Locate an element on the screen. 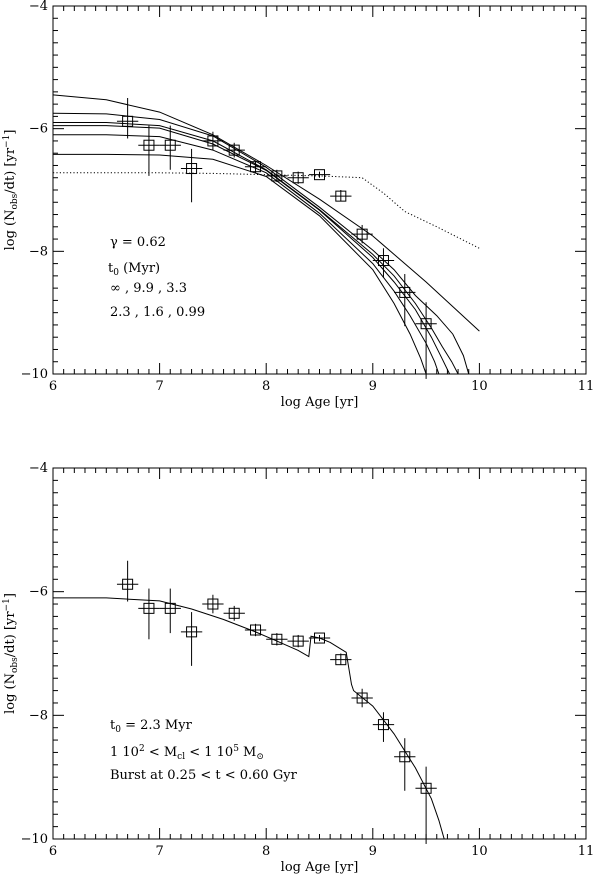 The image size is (593, 882). annotation: Burst at 0.25 < t < 0.60 Gyr is located at coordinates (204, 775).